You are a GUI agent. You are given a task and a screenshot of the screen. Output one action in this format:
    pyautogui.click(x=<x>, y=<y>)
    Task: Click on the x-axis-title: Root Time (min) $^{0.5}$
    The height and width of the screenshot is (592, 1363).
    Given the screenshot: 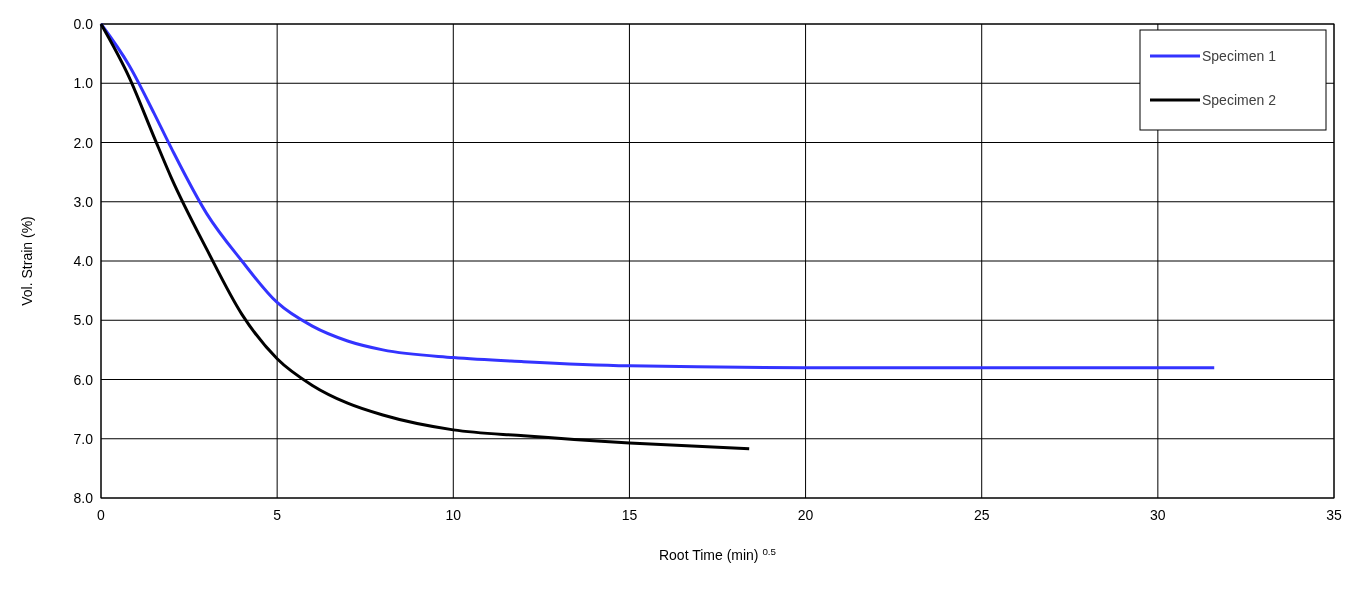 What is the action you would take?
    pyautogui.click(x=717, y=554)
    